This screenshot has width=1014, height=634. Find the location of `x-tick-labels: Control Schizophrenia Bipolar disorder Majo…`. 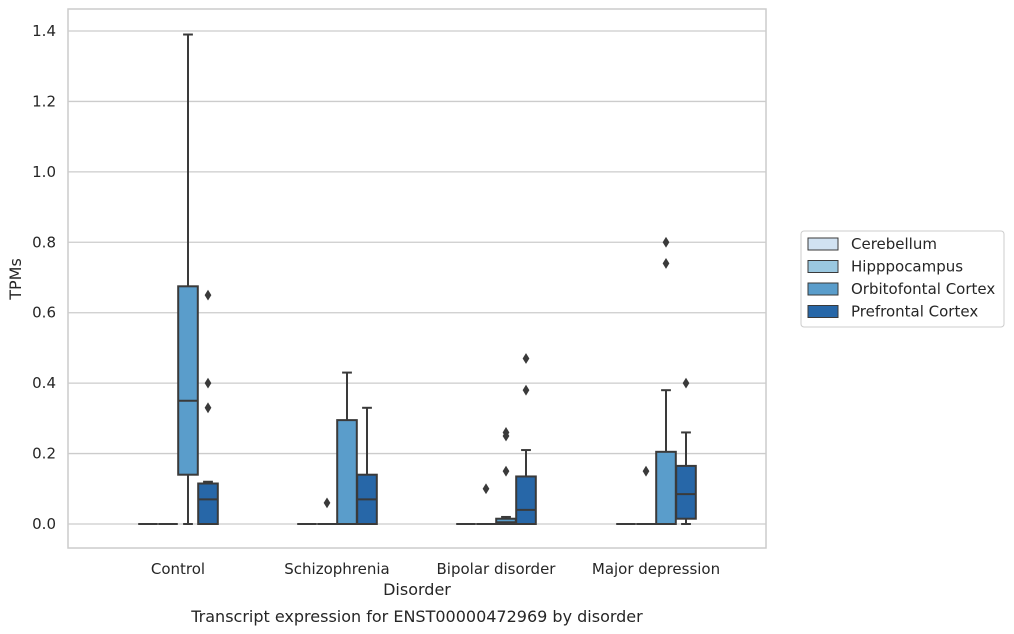

x-tick-labels: Control Schizophrenia Bipolar disorder Majo… is located at coordinates (435, 569).